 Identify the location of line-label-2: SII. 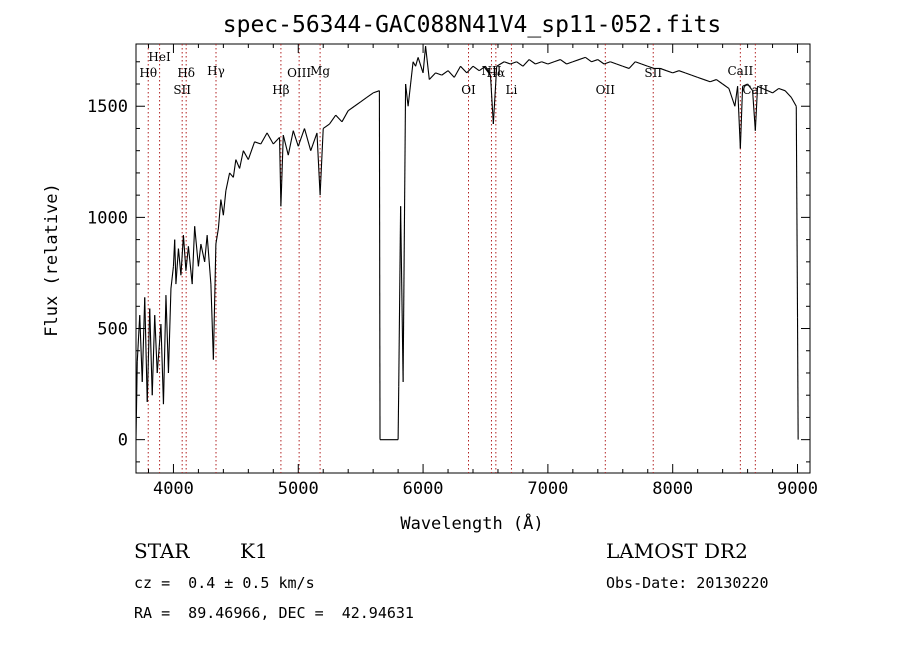
(182, 90).